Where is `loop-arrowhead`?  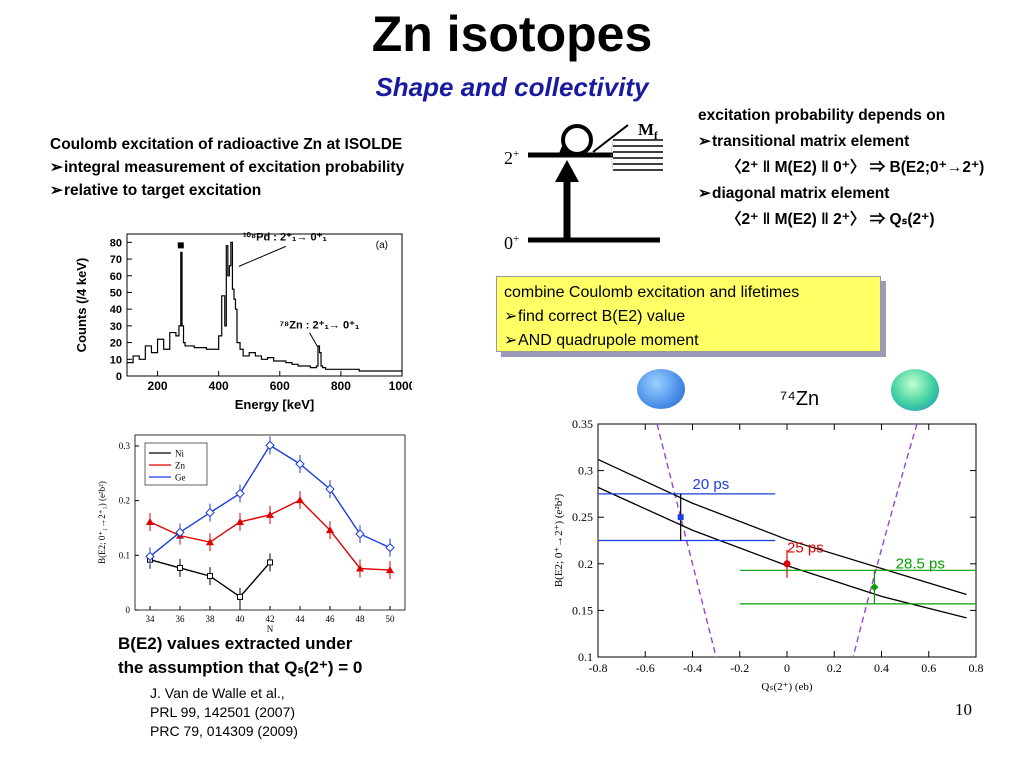
loop-arrowhead is located at coordinates (564, 151).